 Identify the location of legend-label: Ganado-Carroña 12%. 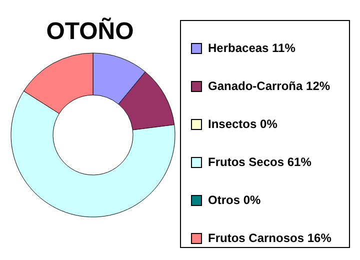
(269, 86).